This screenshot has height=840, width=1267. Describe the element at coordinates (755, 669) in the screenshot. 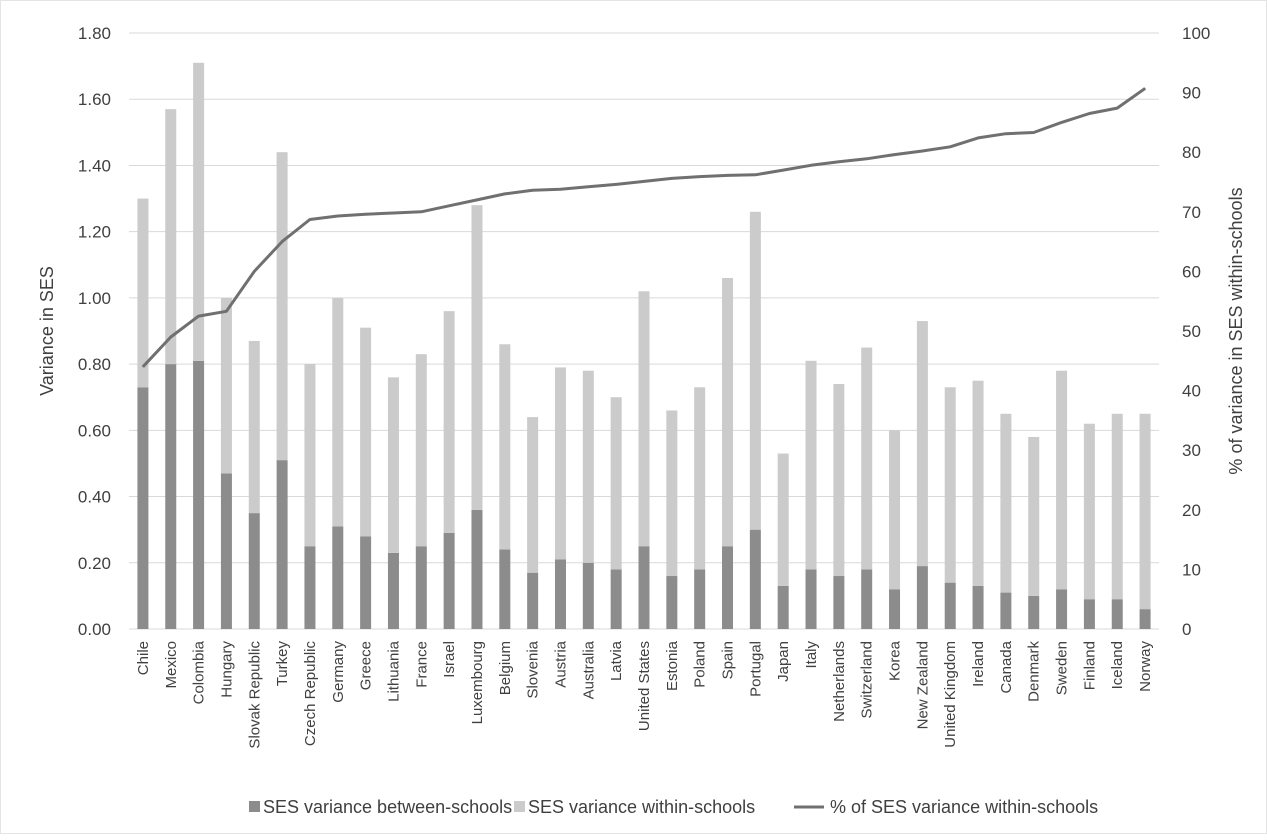

I see `category-label: Portugal` at that location.